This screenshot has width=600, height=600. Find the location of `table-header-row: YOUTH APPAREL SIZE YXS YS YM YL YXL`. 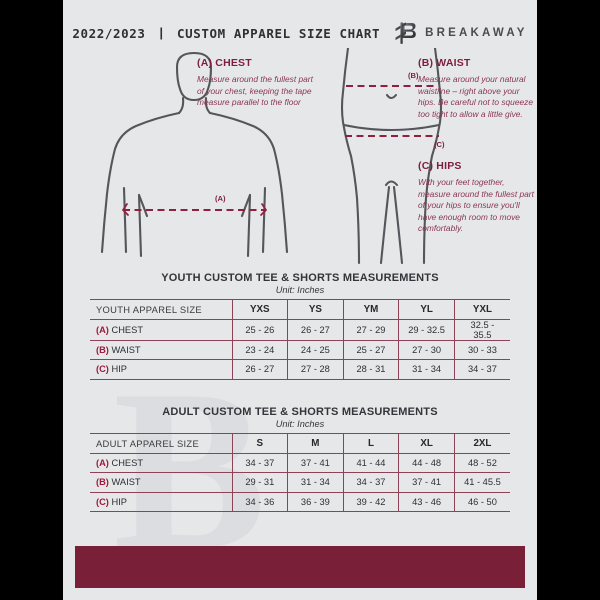

table-header-row: YOUTH APPAREL SIZE YXS YS YM YL YXL is located at coordinates (300, 309).